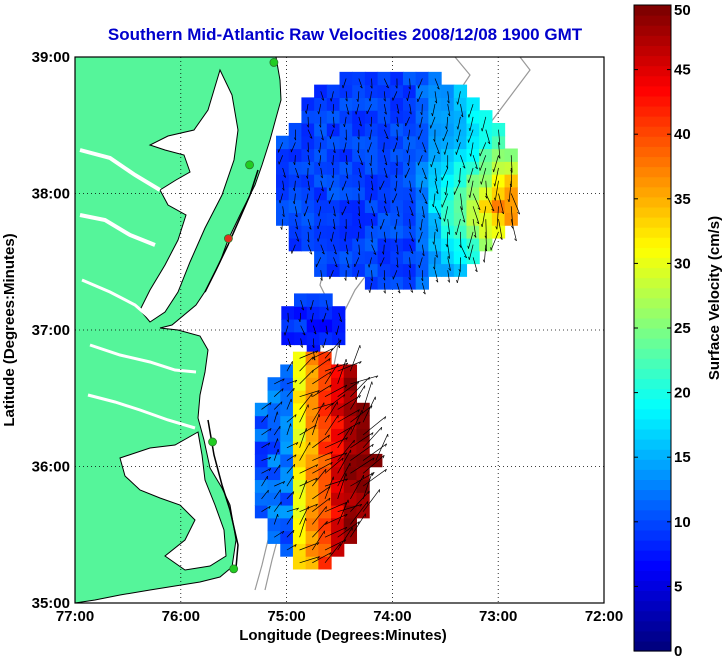  Describe the element at coordinates (682, 134) in the screenshot. I see `colorbar-tick-label: 40` at that location.